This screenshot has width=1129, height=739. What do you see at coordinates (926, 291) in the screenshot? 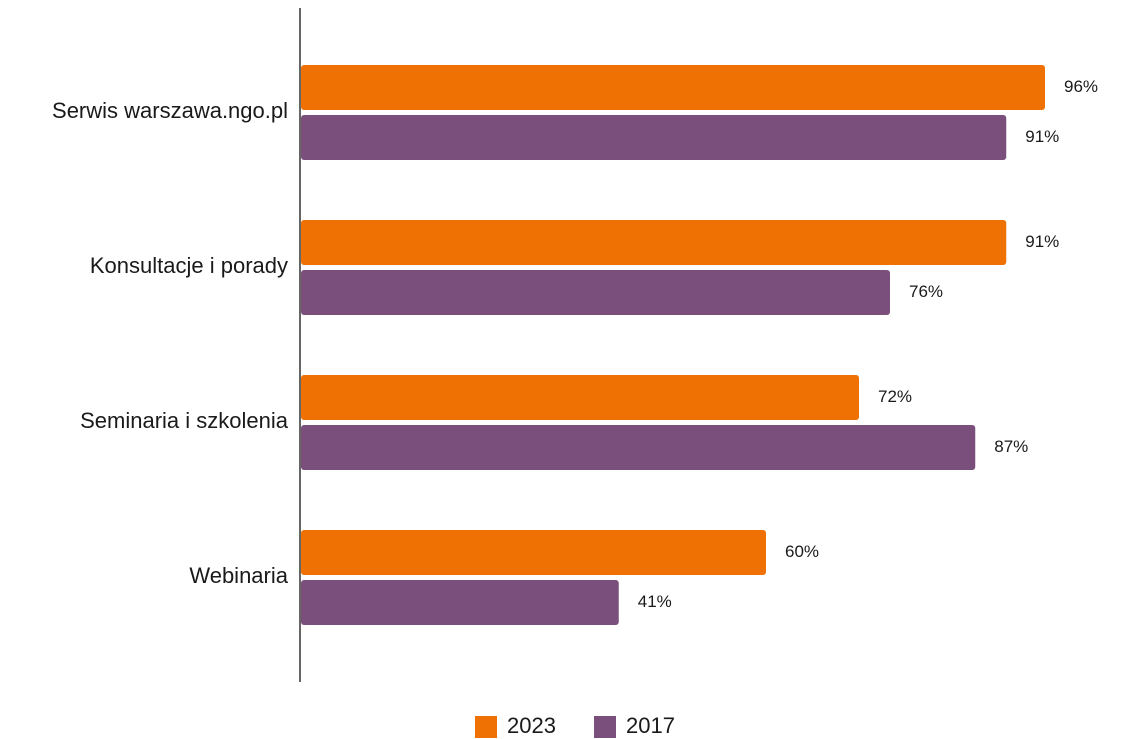
I see `data-label: 76%` at bounding box center [926, 291].